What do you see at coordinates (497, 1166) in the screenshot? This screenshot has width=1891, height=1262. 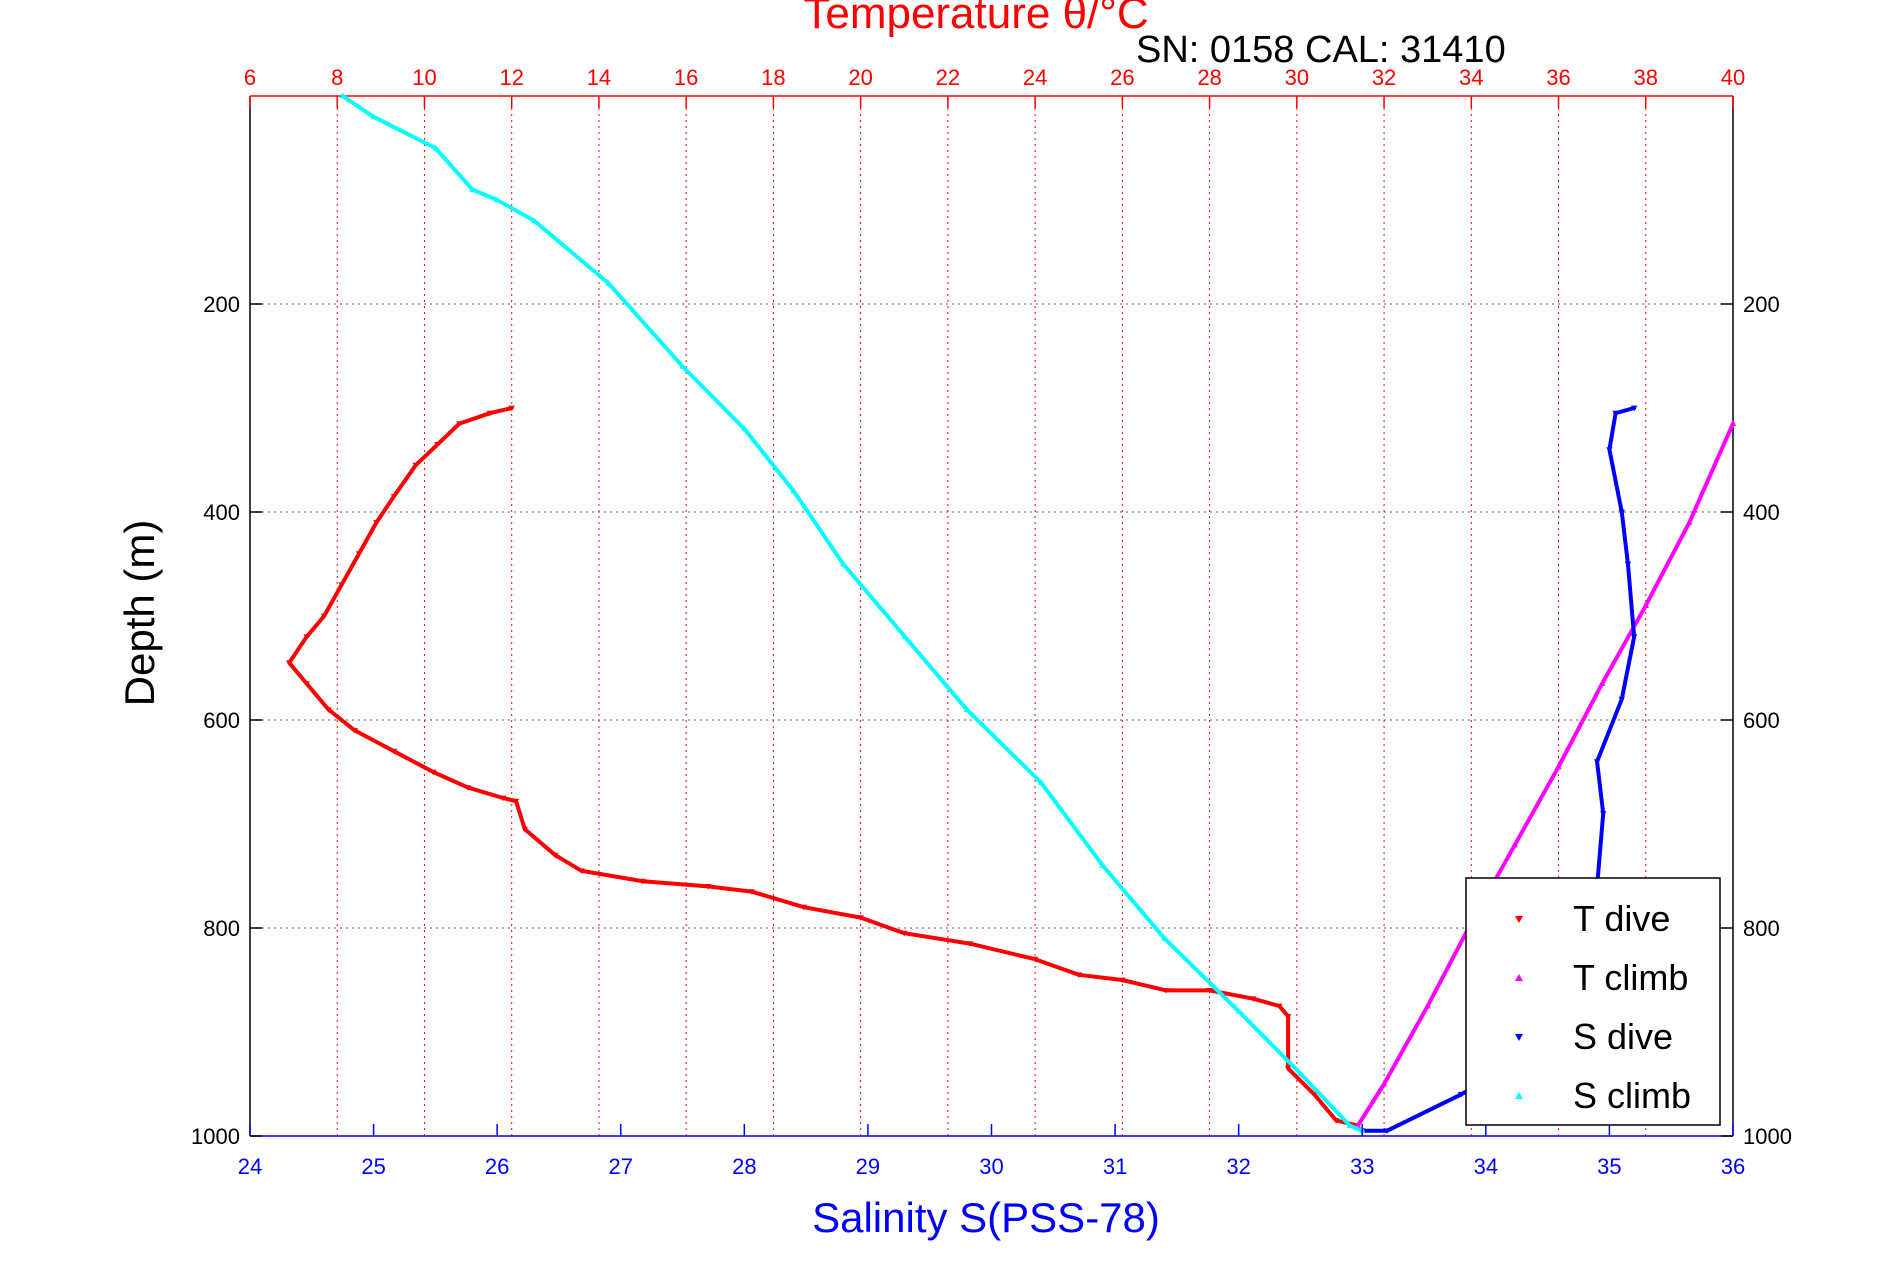 I see `salinity-tick-label: 26` at bounding box center [497, 1166].